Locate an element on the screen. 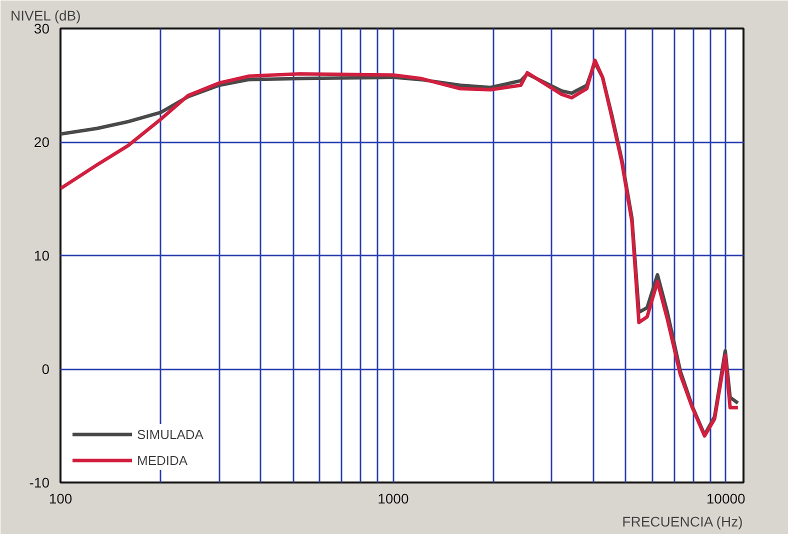 This screenshot has width=788, height=534. x-tick-label: 10000 is located at coordinates (726, 498).